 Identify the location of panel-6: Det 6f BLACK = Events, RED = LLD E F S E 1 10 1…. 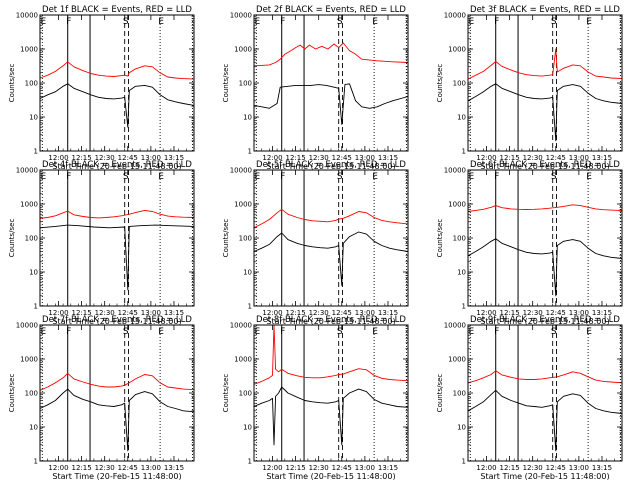
(529, 243).